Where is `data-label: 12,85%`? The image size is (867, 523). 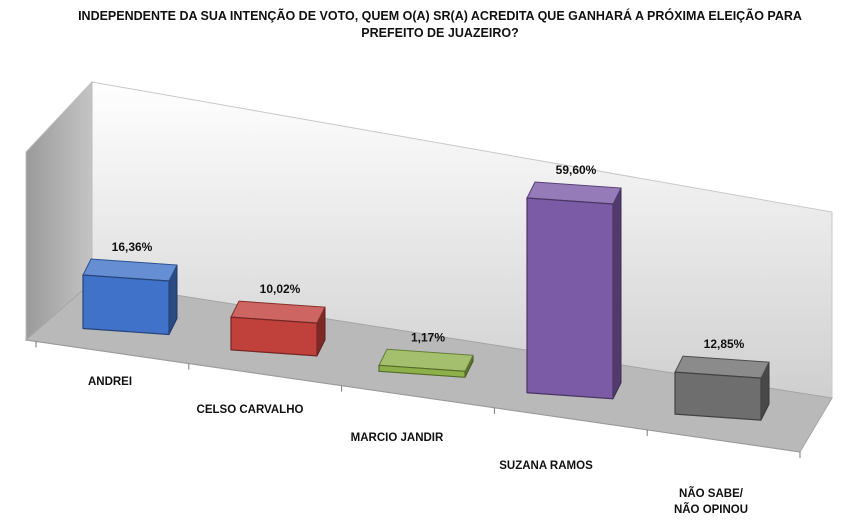 data-label: 12,85% is located at coordinates (724, 344).